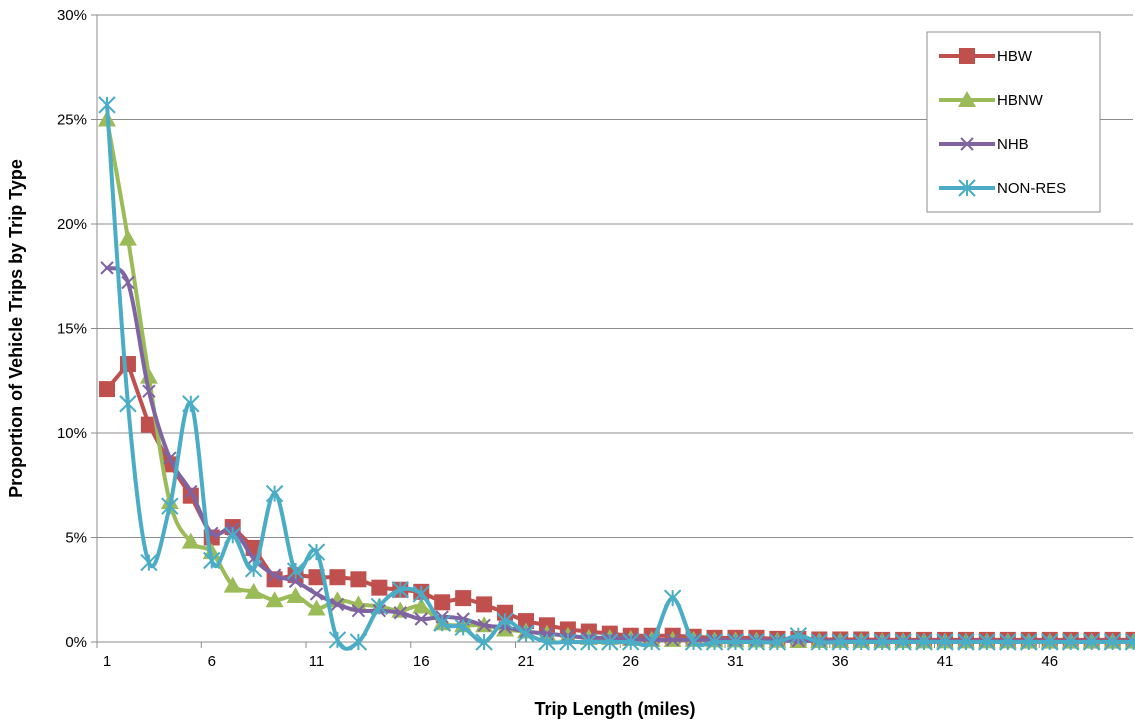  I want to click on x-axis-ticks: 1 6 11 16 21 26 31 36 41 46, so click(577, 656).